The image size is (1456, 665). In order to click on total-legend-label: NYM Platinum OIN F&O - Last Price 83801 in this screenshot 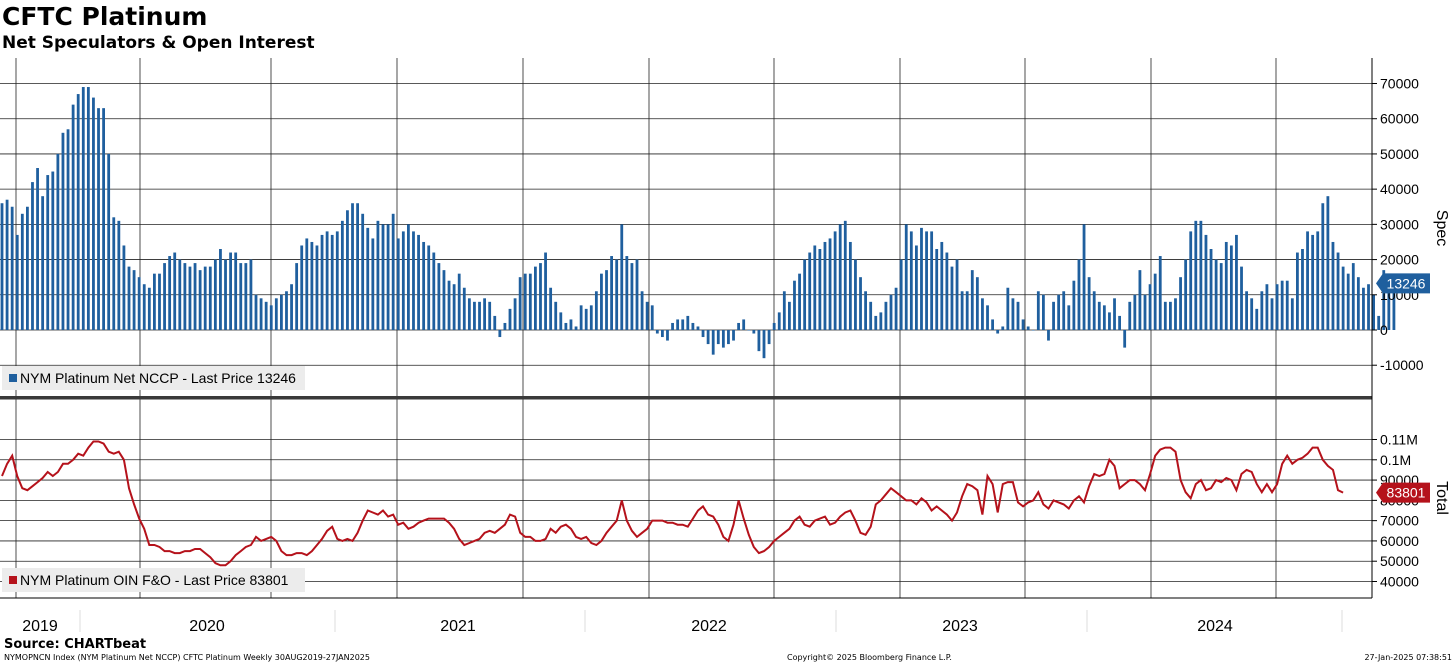, I will do `click(154, 580)`.